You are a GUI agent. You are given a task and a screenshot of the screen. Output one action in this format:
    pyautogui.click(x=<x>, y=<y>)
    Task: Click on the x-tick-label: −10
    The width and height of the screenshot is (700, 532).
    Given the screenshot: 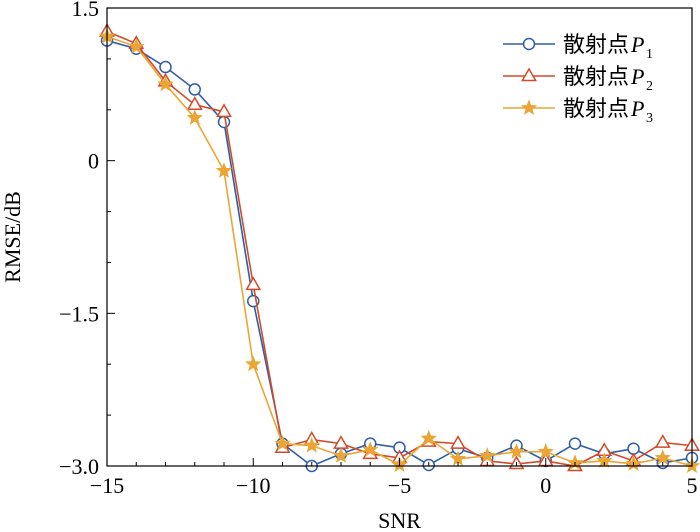 What is the action you would take?
    pyautogui.click(x=253, y=485)
    